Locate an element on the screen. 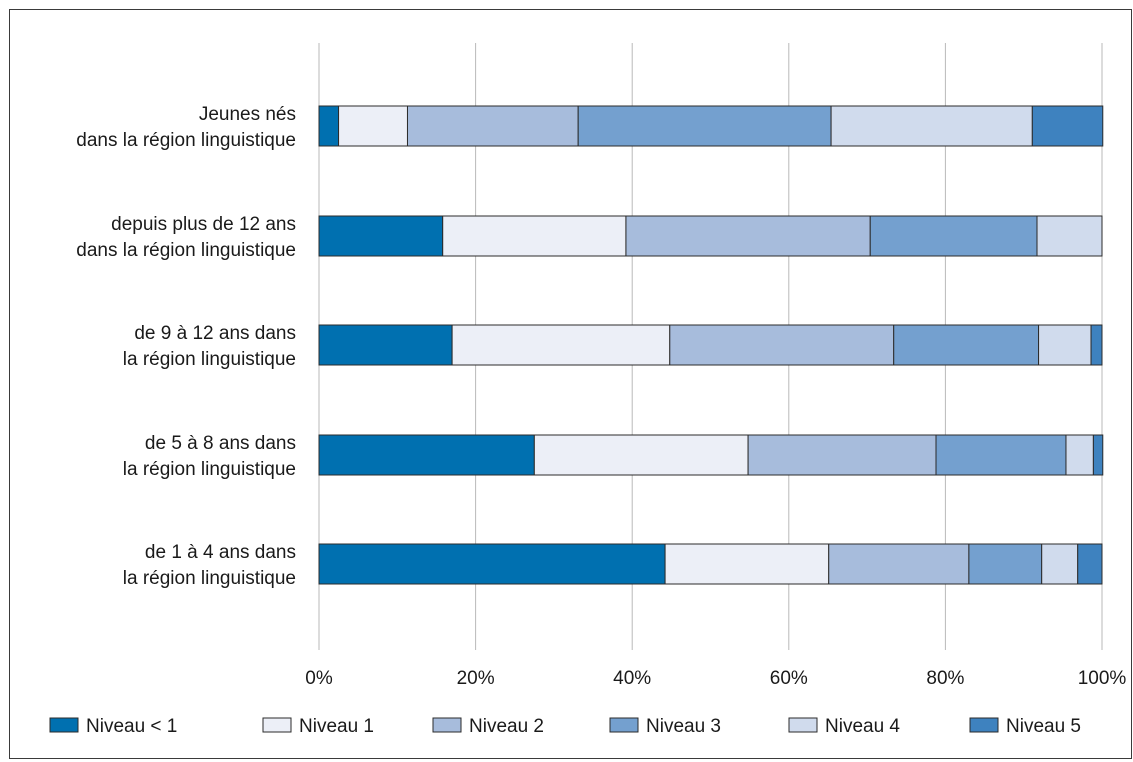  category-label: de 9 à 12 ans dans is located at coordinates (215, 333).